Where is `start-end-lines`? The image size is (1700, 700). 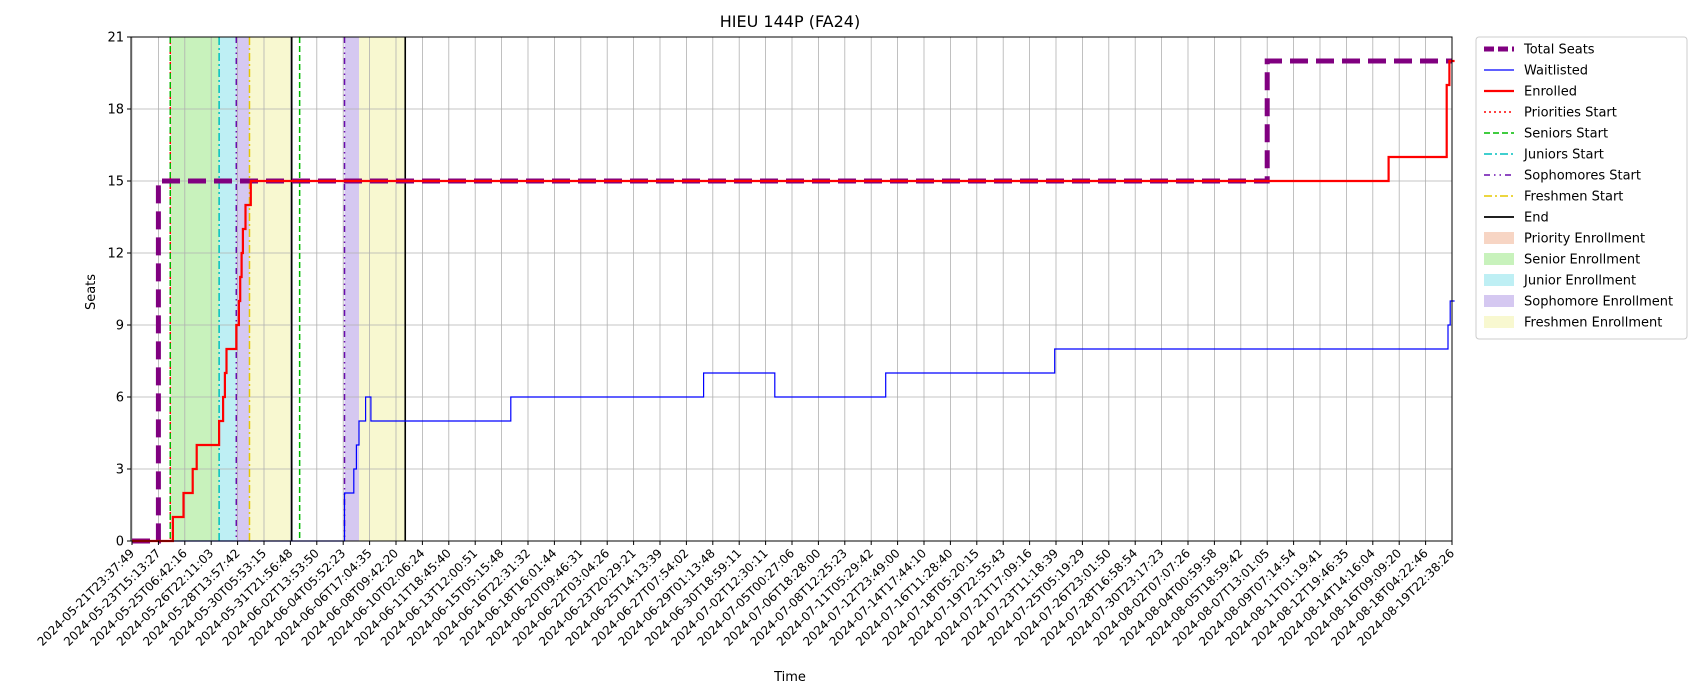 start-end-lines is located at coordinates (288, 289).